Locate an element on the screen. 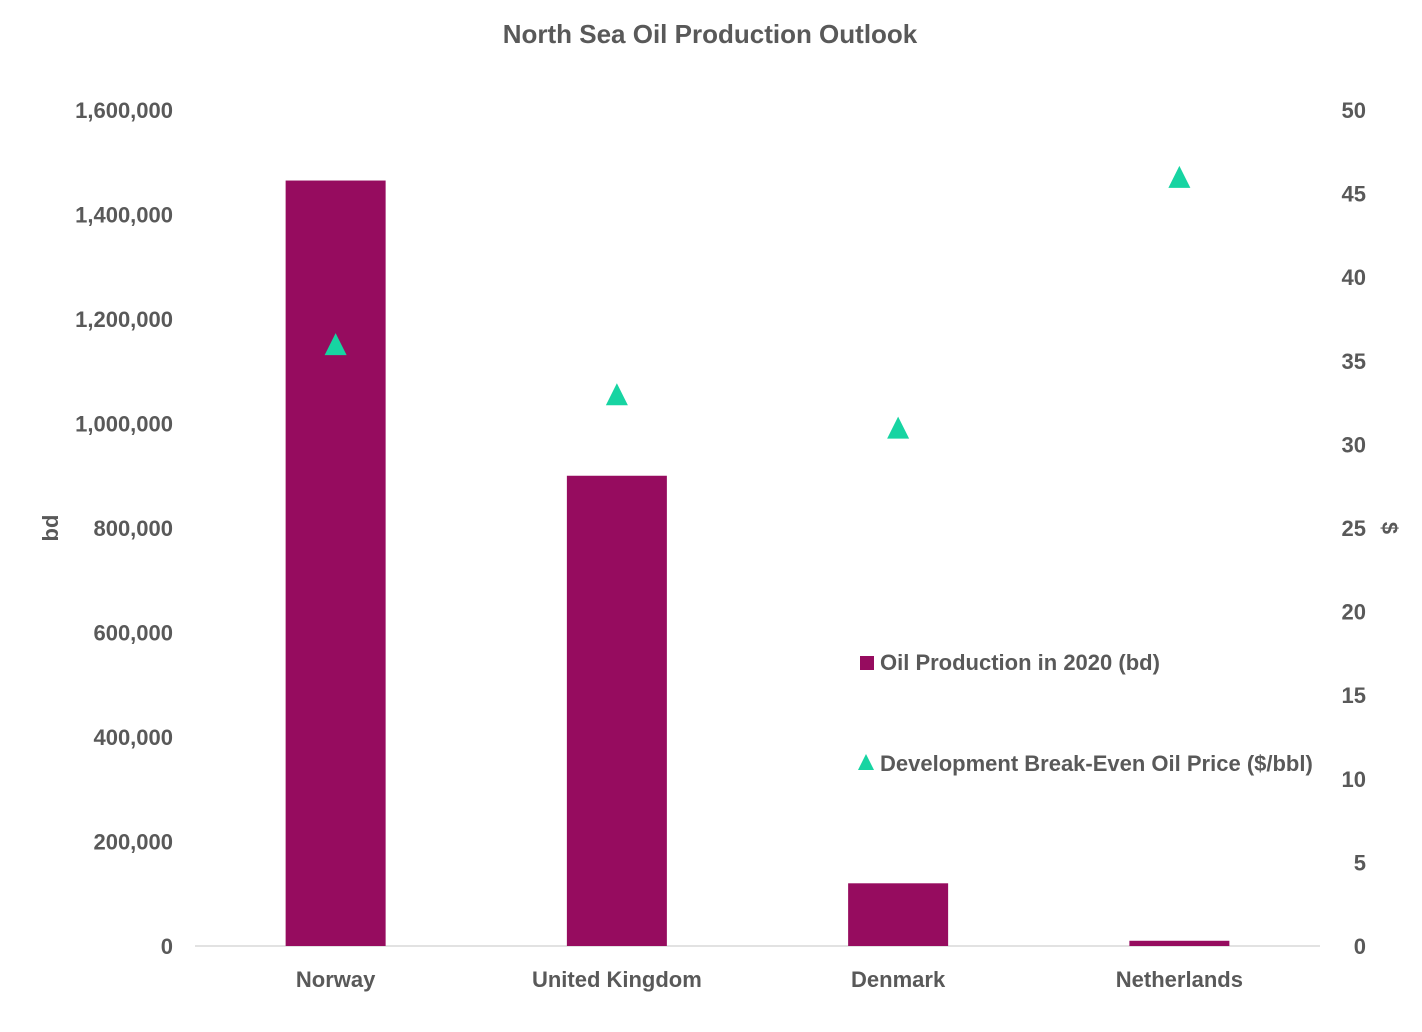 This screenshot has width=1422, height=1032. chart-title: North Sea Oil Production Outlook is located at coordinates (710, 34).